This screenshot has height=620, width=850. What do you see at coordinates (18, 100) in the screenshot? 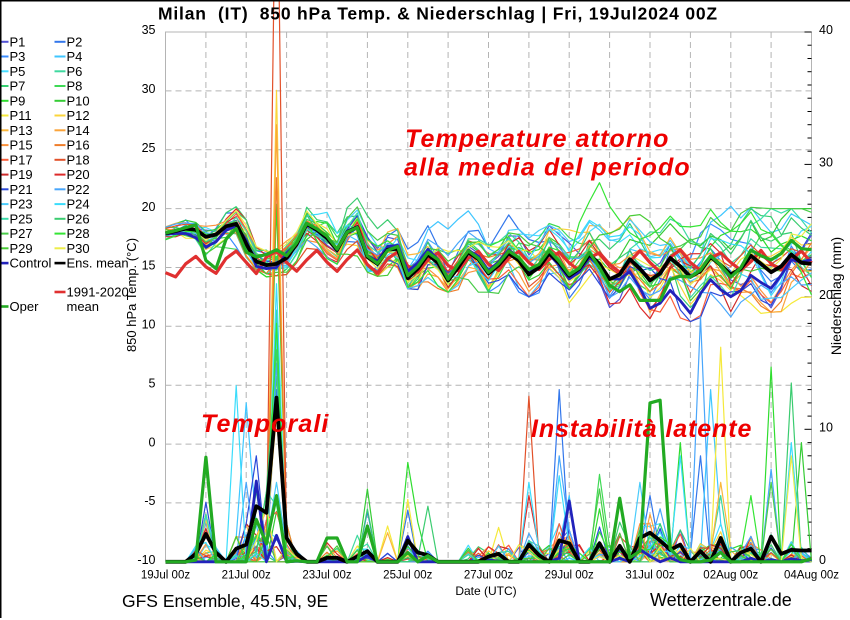
I see `svg-text: P9` at bounding box center [18, 100].